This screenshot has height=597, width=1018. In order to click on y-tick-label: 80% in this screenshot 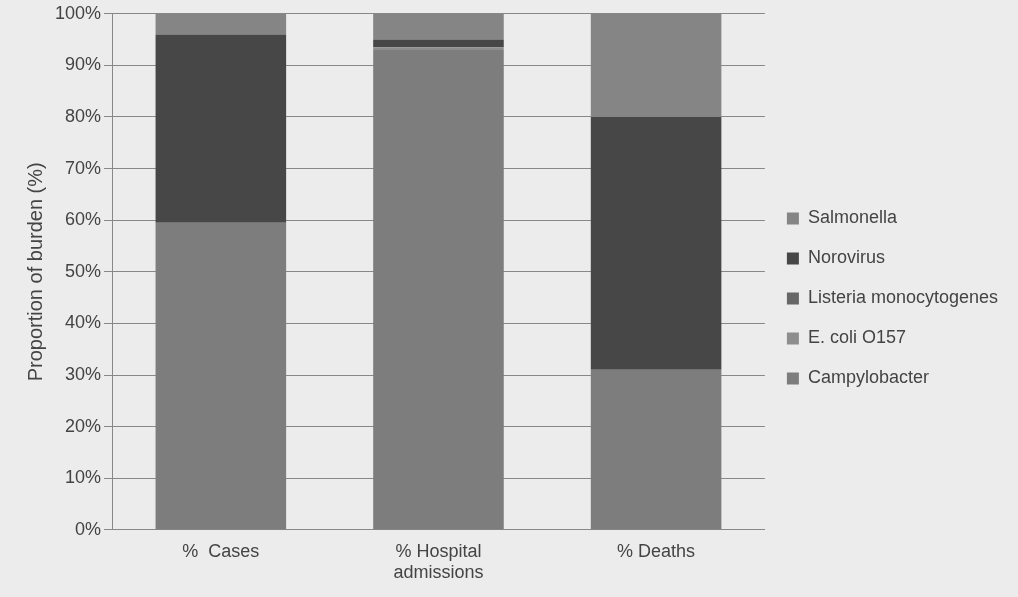, I will do `click(83, 115)`.